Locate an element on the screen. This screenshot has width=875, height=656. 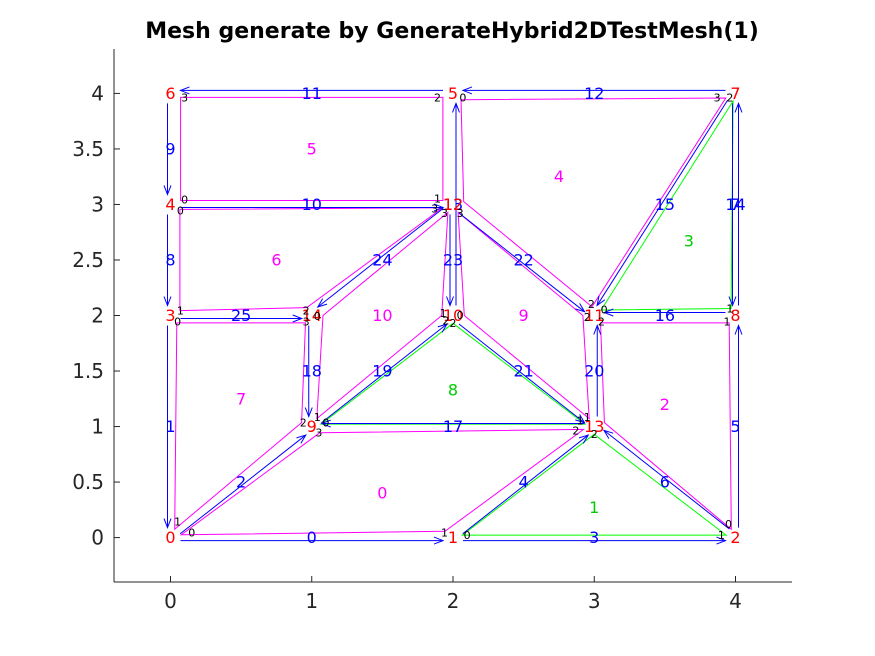
edge-number-label: 3 is located at coordinates (594, 537).